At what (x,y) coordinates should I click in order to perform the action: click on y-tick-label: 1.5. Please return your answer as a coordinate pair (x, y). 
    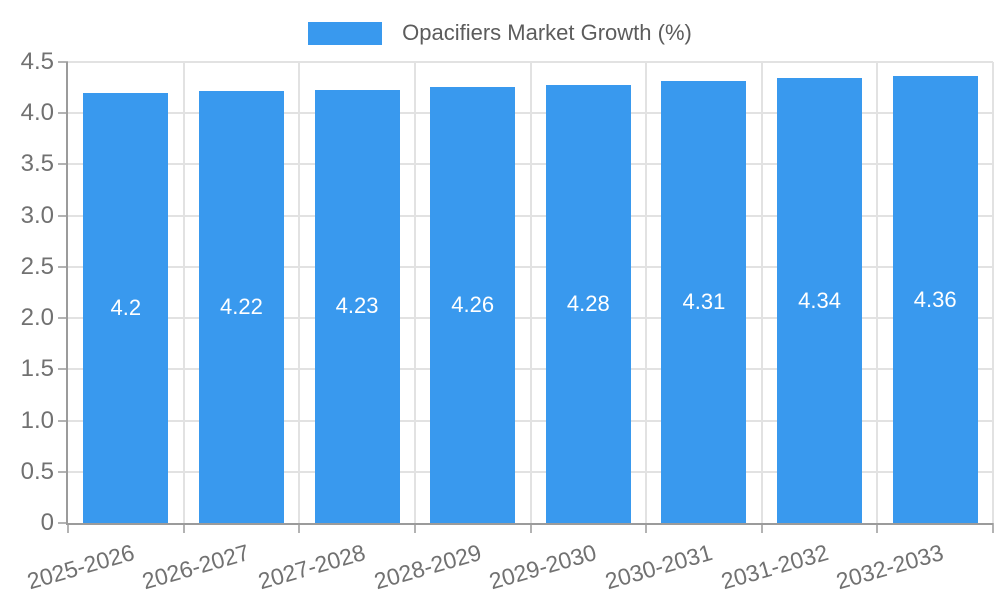
    Looking at the image, I should click on (37, 369).